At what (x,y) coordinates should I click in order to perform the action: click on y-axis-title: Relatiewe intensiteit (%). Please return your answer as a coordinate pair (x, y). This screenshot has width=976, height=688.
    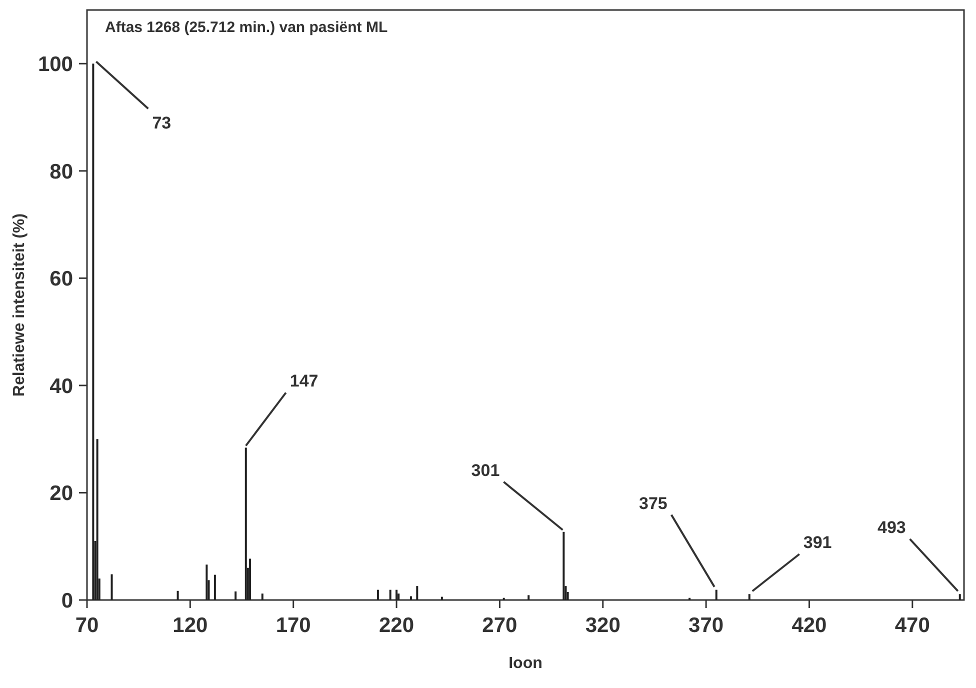
    Looking at the image, I should click on (19, 305).